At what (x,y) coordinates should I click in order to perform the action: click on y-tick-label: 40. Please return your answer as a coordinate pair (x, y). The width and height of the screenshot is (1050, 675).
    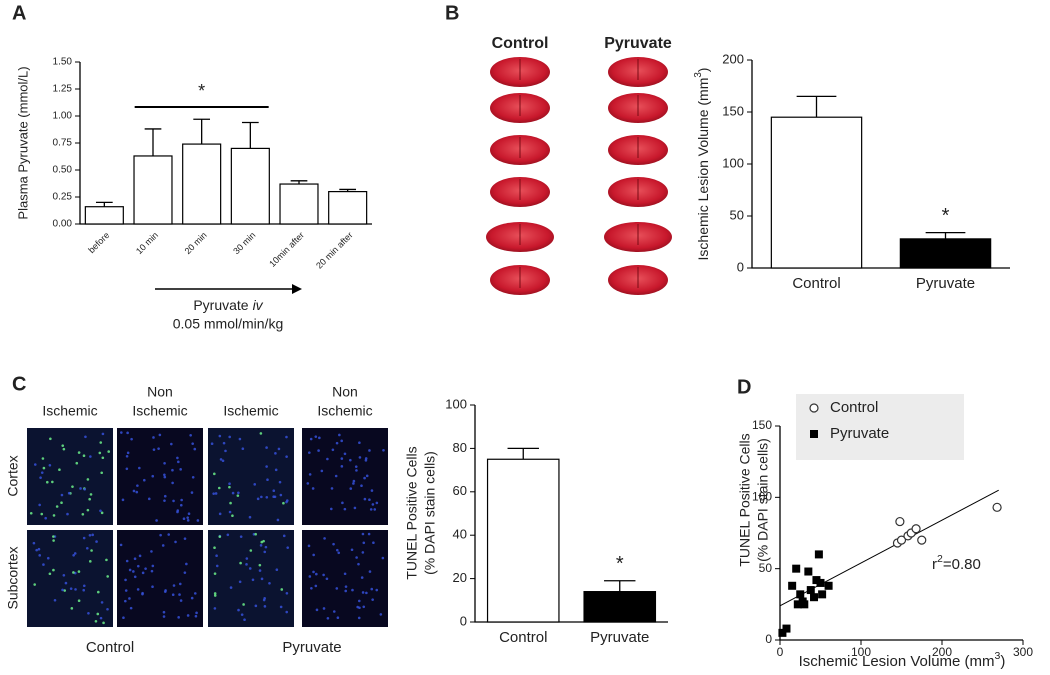
    Looking at the image, I should click on (460, 534).